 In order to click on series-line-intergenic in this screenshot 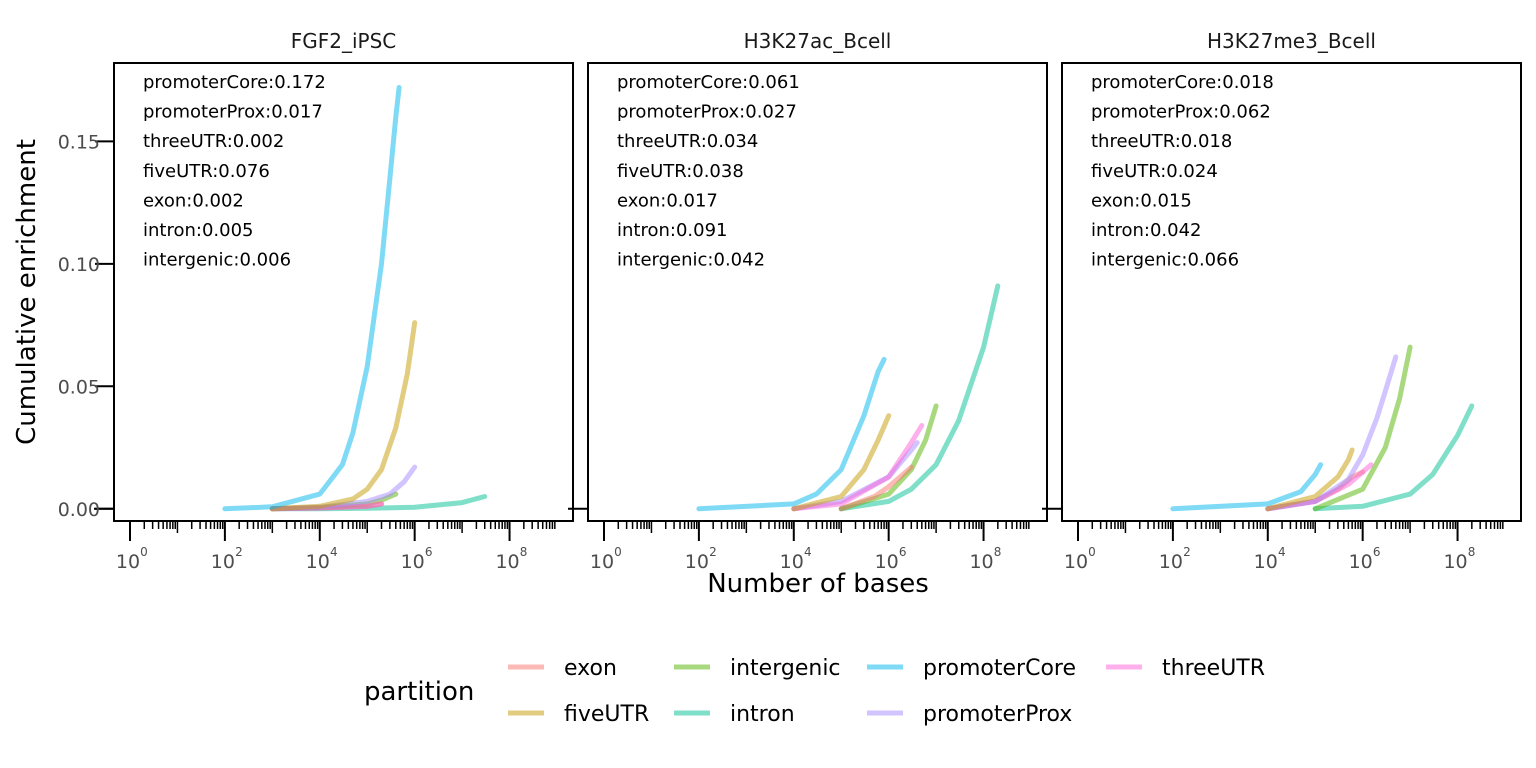, I will do `click(1362, 428)`.